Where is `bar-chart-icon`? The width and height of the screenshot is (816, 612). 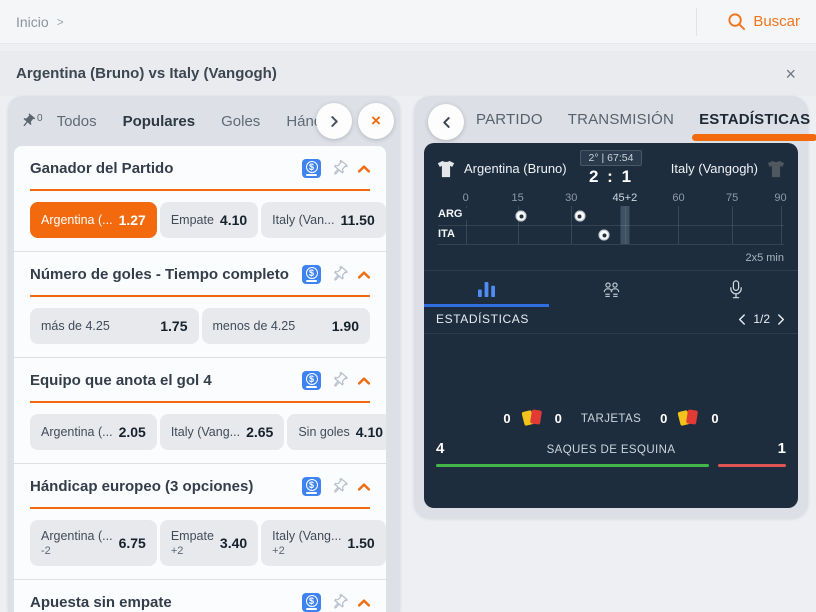 bar-chart-icon is located at coordinates (486, 289).